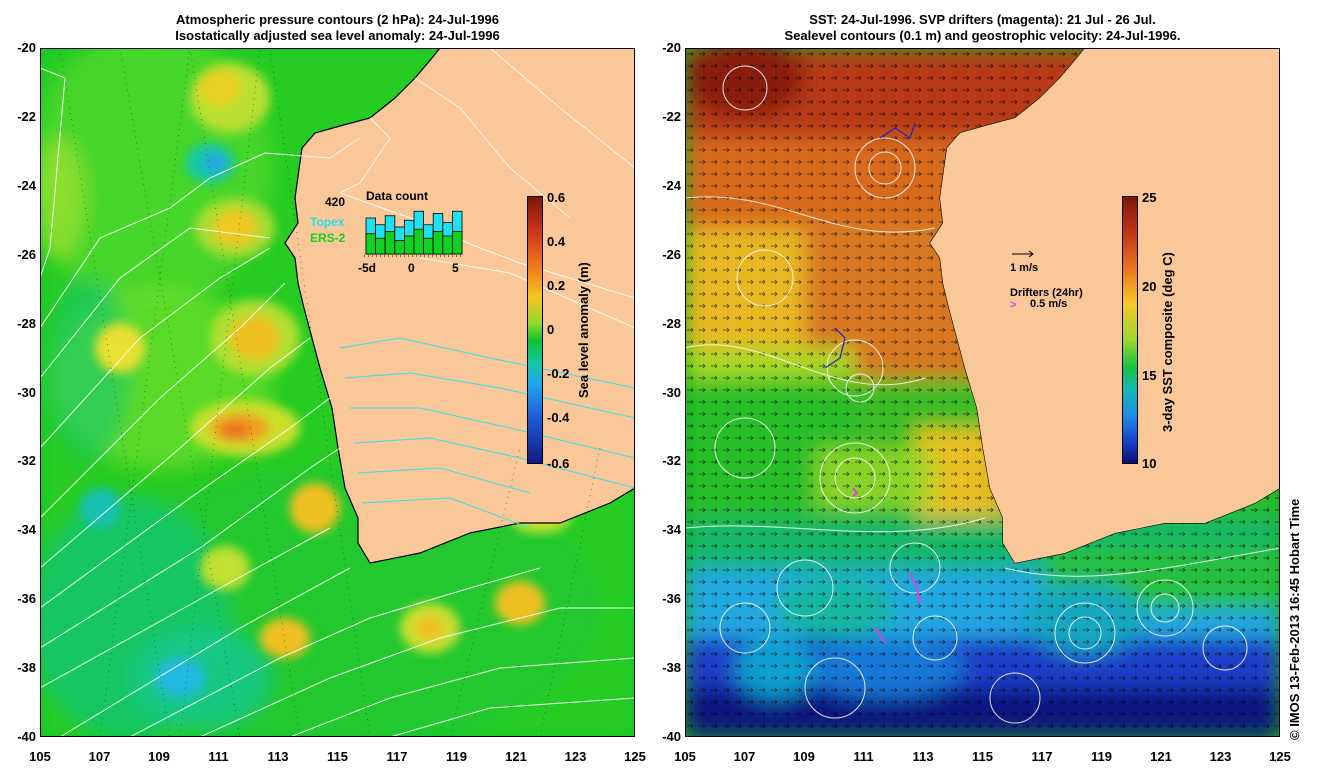 The width and height of the screenshot is (1320, 780). What do you see at coordinates (1046, 293) in the screenshot?
I see `drifters-label: Drifters (24hr)` at bounding box center [1046, 293].